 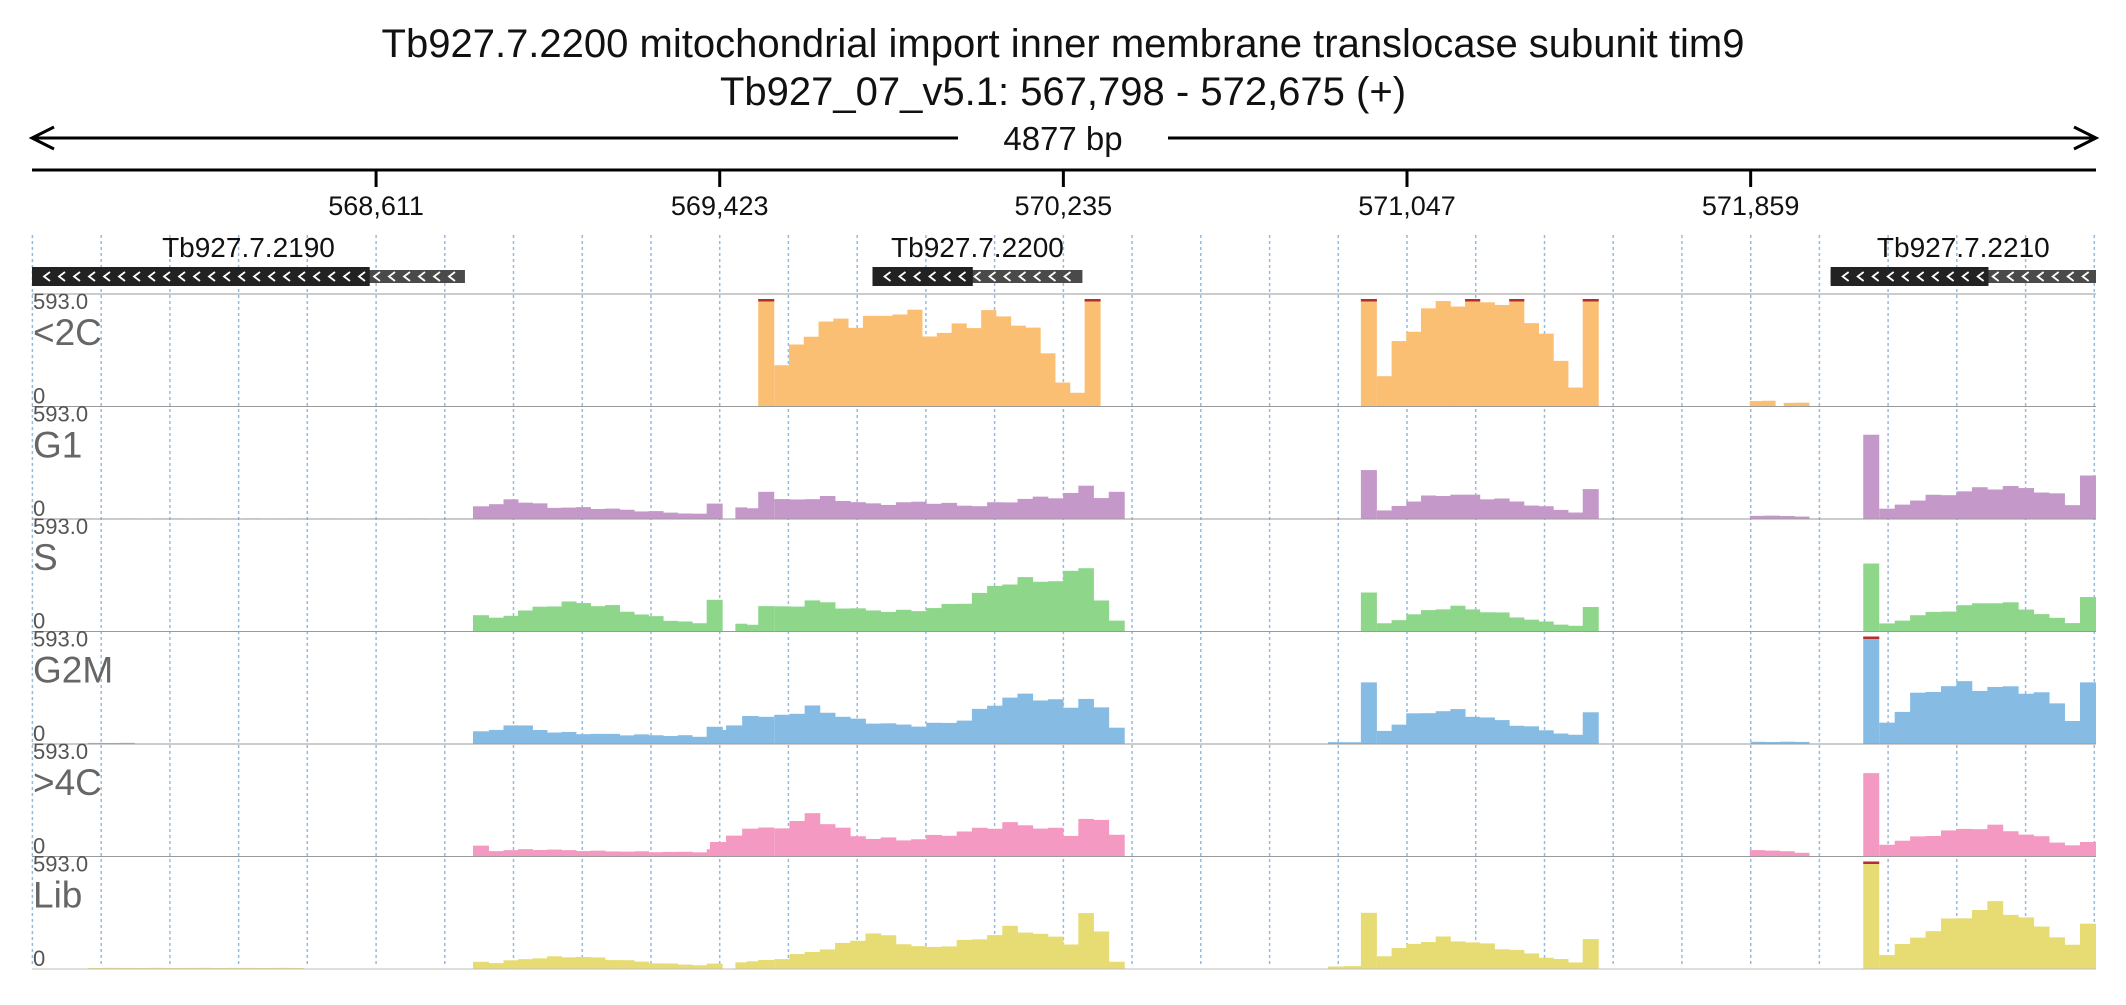 I want to click on tick-label: 570,235, so click(x=1064, y=206).